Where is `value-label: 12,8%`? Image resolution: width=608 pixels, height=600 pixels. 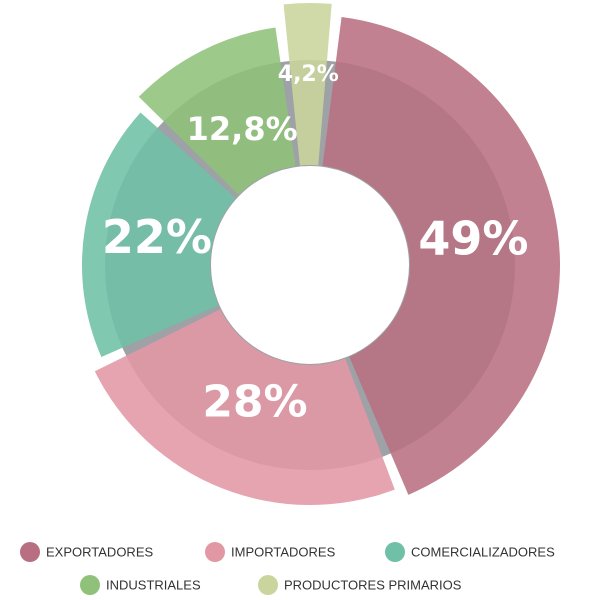 value-label: 12,8% is located at coordinates (242, 129).